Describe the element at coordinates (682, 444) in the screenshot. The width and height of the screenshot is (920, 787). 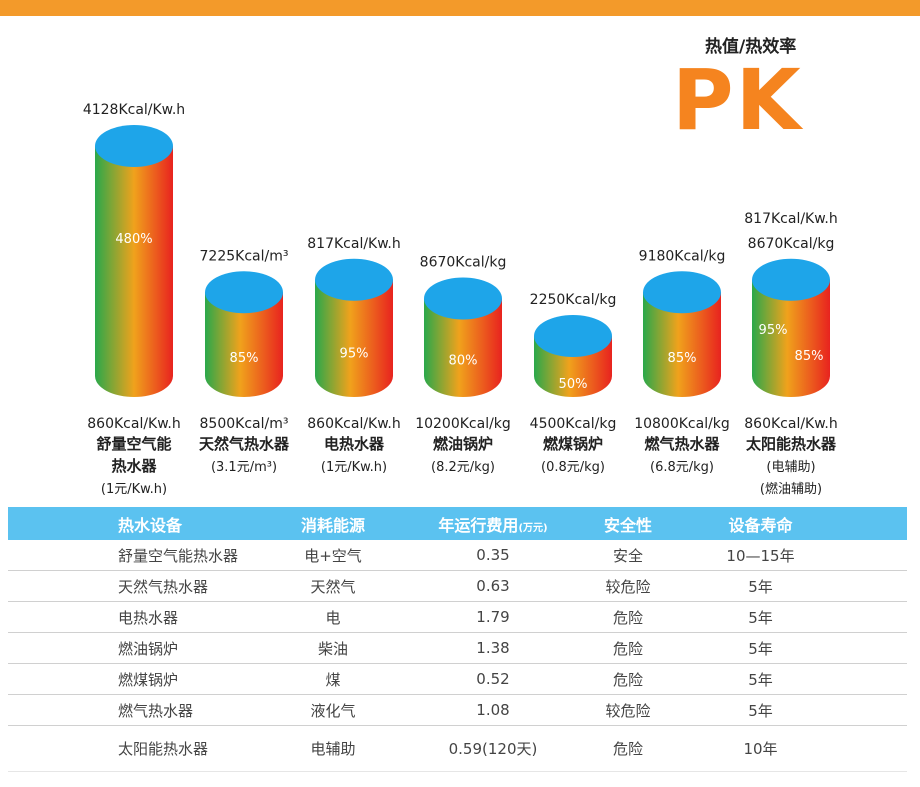
I see `category-label: 燃气热水器` at that location.